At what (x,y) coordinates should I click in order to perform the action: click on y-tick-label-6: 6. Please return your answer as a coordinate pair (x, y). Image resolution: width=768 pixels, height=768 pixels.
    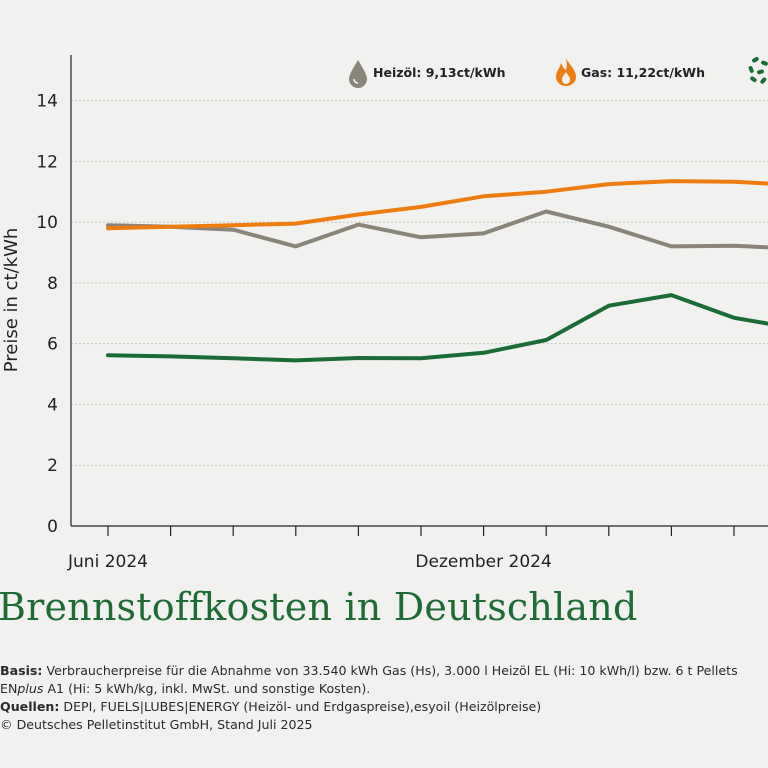
    Looking at the image, I should click on (52, 345).